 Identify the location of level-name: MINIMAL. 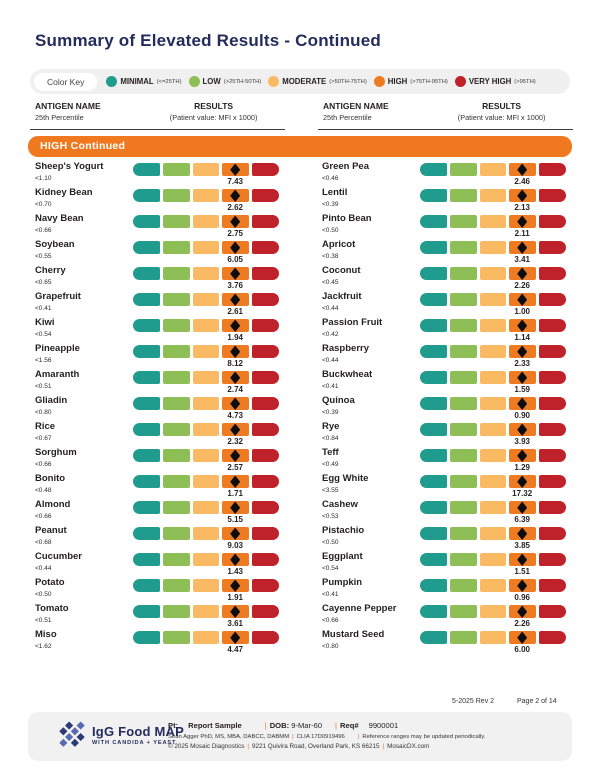
(137, 81).